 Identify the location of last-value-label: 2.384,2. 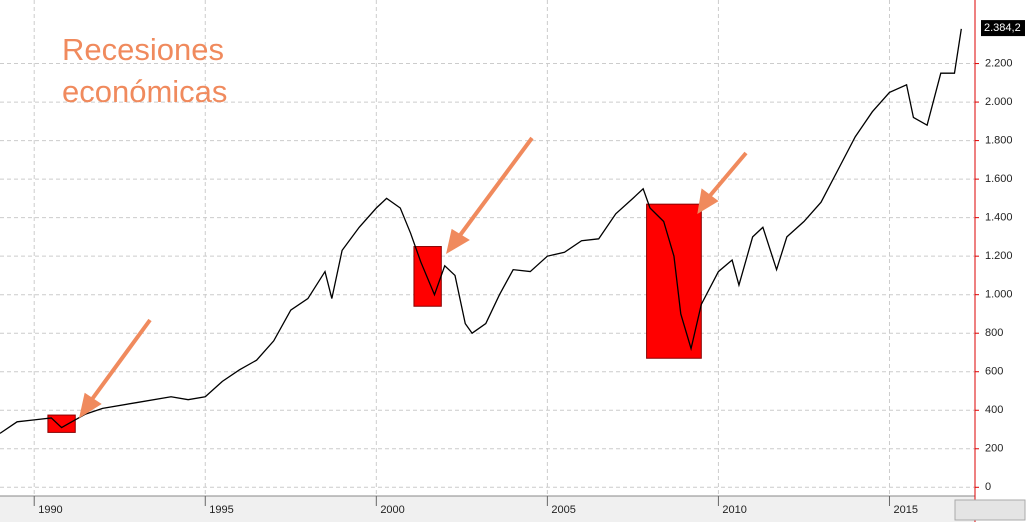
(1002, 28).